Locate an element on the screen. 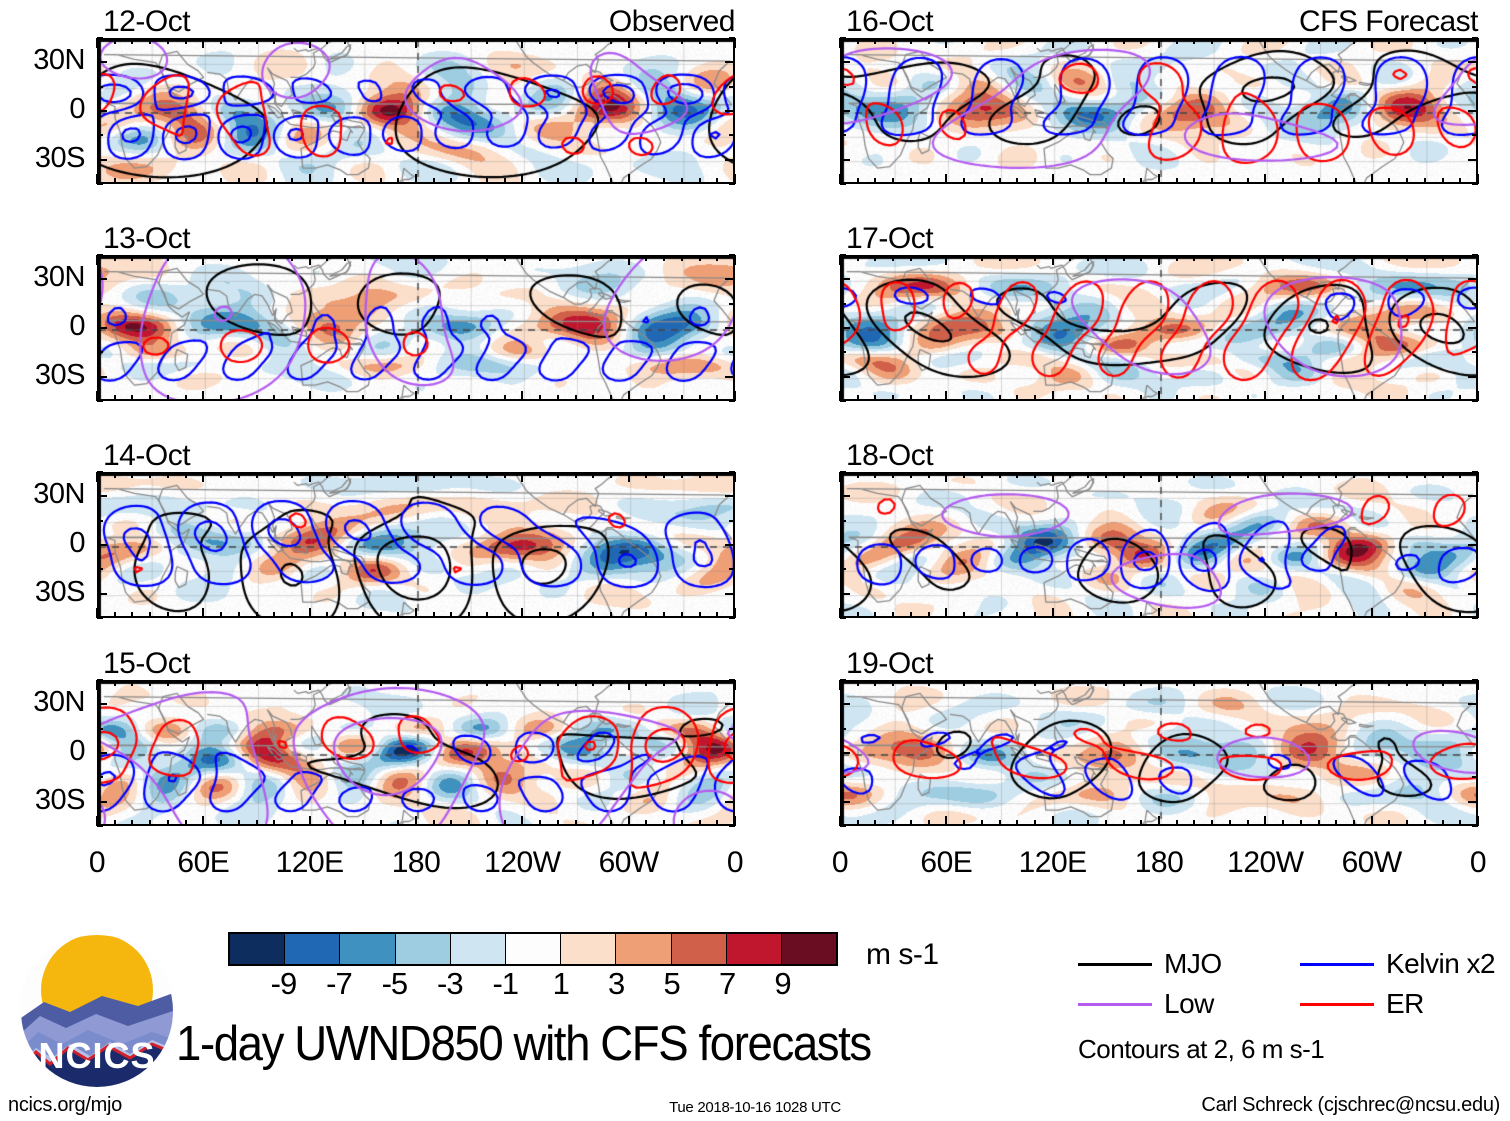 The image size is (1510, 1121). map-panel-19-oct is located at coordinates (1159, 753).